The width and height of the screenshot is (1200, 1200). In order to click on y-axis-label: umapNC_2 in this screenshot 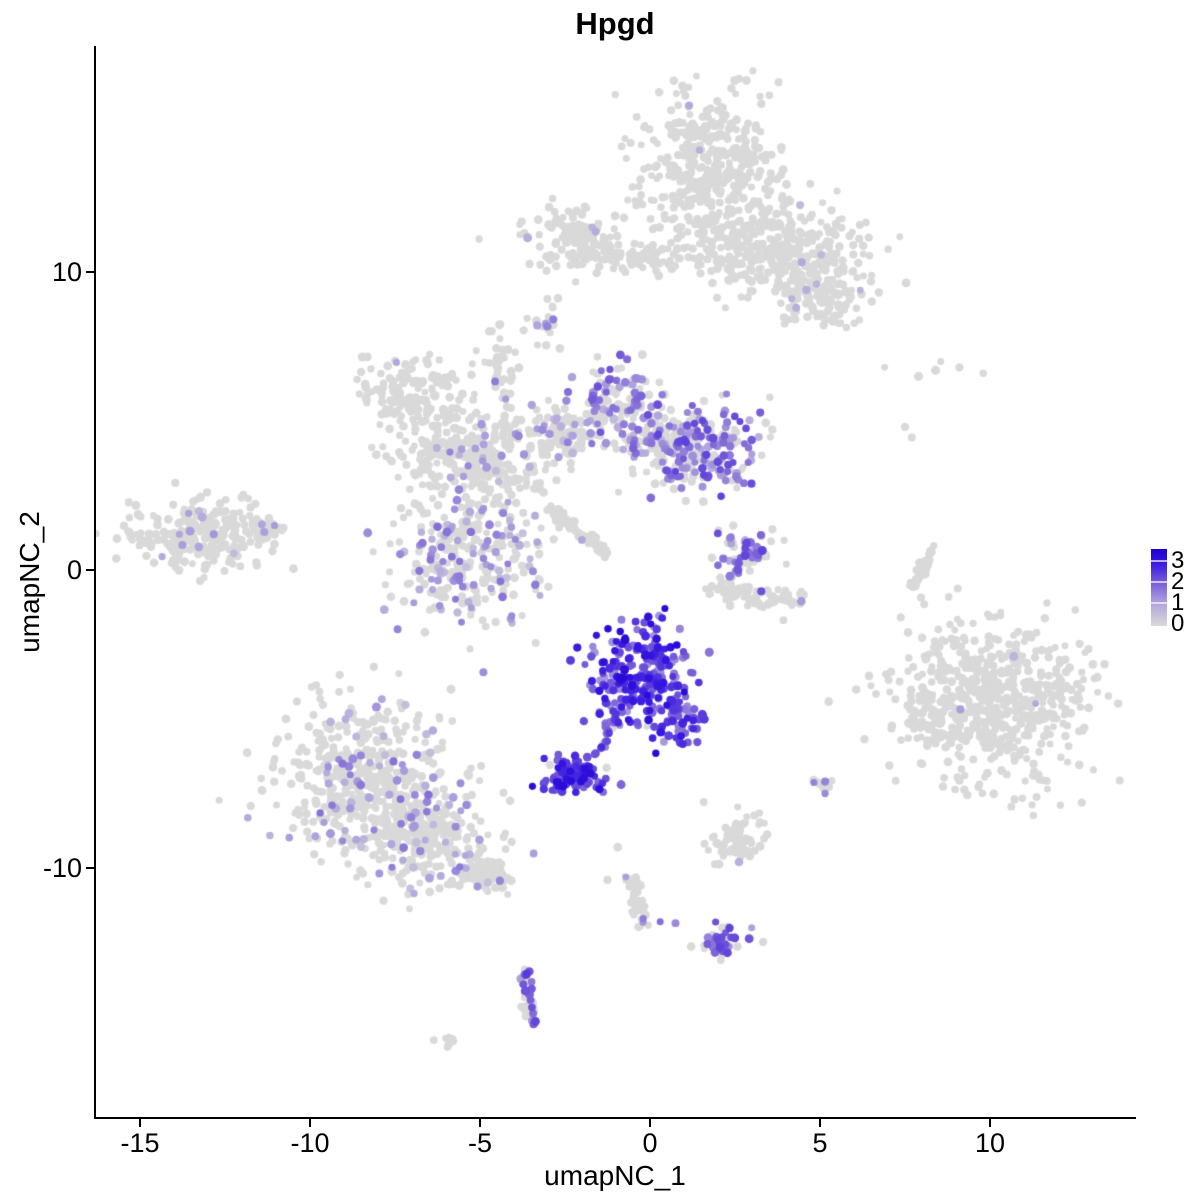, I will do `click(29, 582)`.